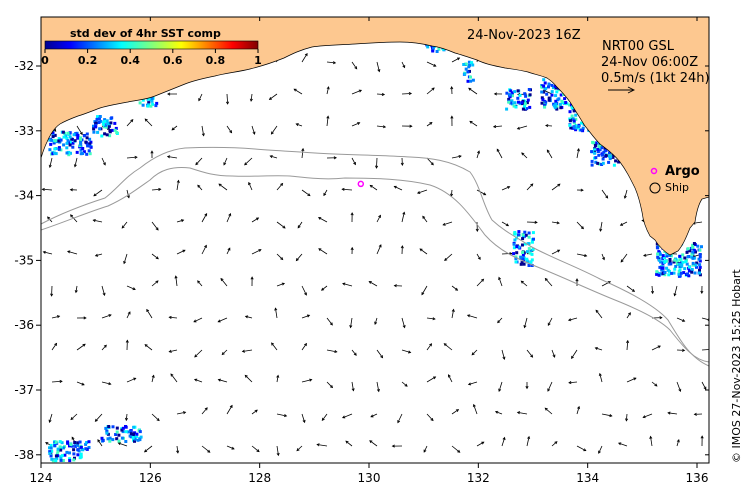 This screenshot has width=750, height=496. What do you see at coordinates (649, 62) in the screenshot?
I see `product-time-label: 24-Nov 06:00Z` at bounding box center [649, 62].